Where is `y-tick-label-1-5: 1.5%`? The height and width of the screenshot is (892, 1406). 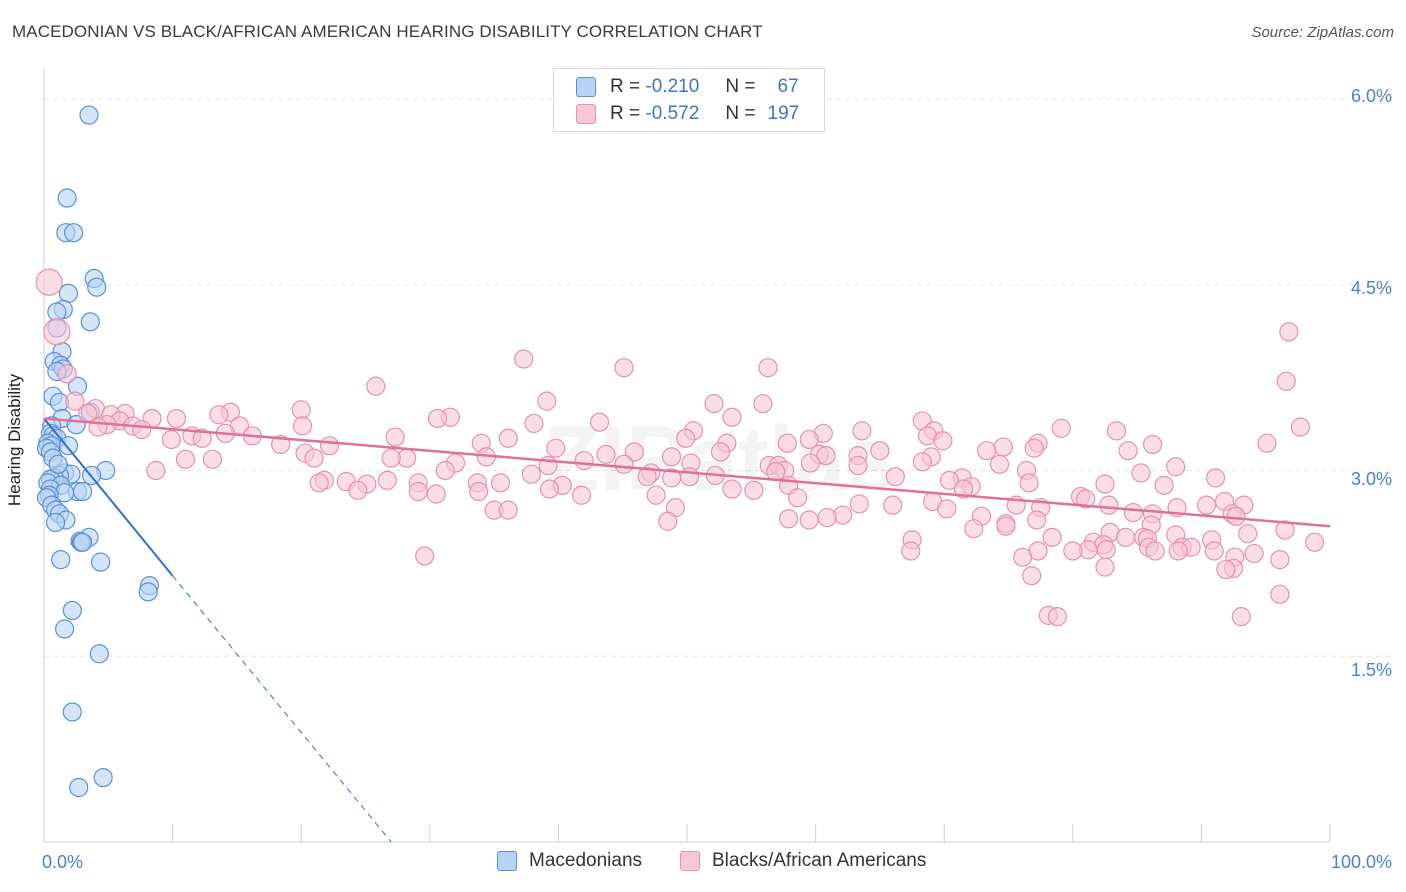 y-tick-label-1-5: 1.5% is located at coordinates (1371, 670).